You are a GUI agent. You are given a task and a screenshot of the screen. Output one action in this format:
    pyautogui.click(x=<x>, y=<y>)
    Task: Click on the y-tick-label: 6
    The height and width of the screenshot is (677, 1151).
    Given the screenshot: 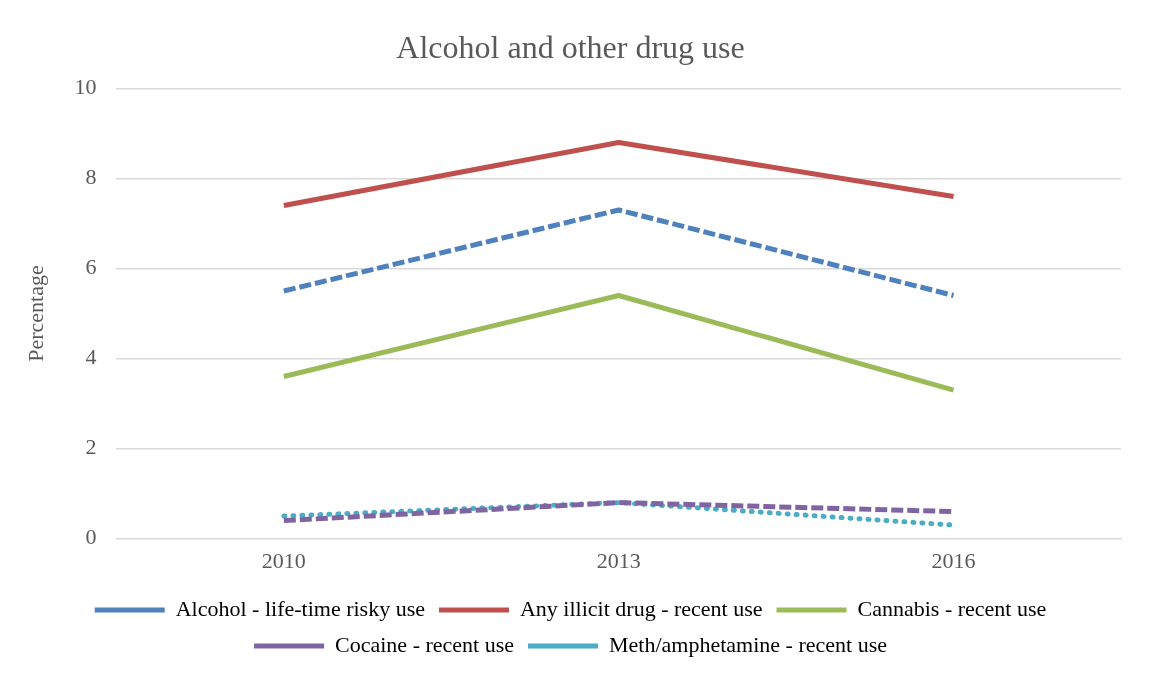 What is the action you would take?
    pyautogui.click(x=91, y=267)
    